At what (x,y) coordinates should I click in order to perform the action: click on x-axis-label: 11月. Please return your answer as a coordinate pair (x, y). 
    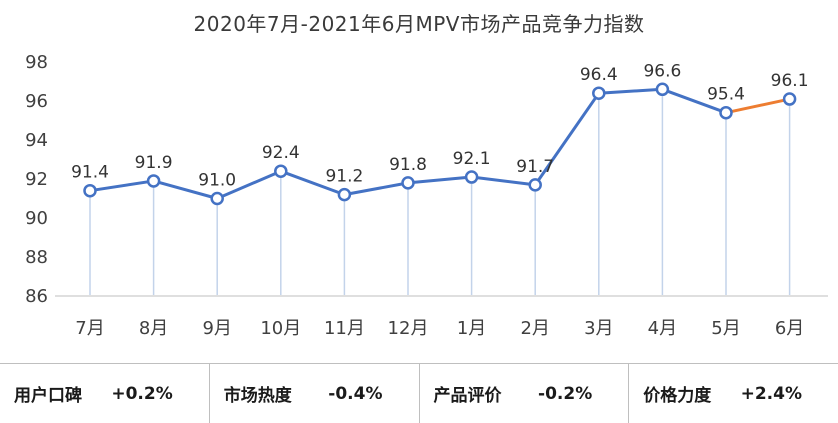
    Looking at the image, I should click on (344, 328).